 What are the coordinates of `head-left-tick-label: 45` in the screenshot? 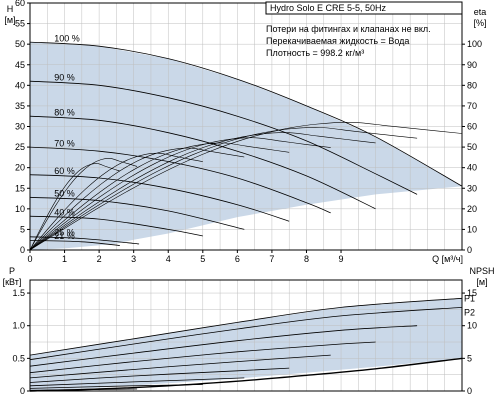 It's located at (20, 65).